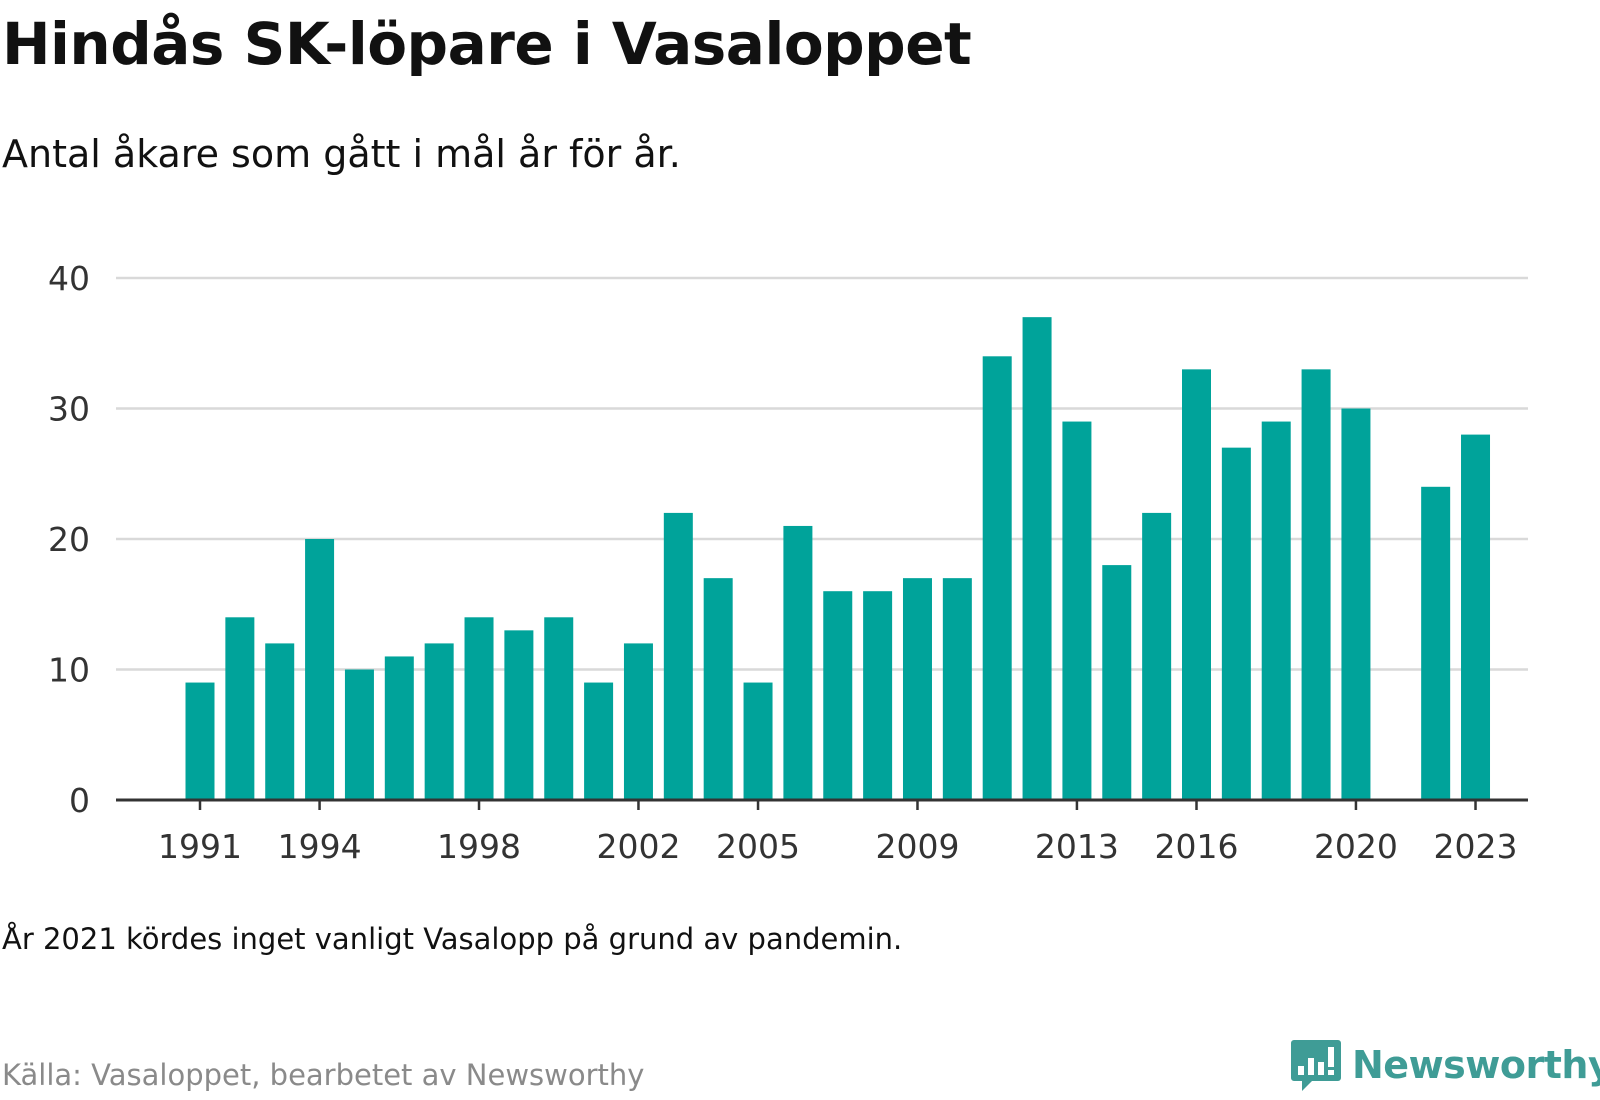 This screenshot has height=1100, width=1600. What do you see at coordinates (957, 689) in the screenshot?
I see `bar-2010` at bounding box center [957, 689].